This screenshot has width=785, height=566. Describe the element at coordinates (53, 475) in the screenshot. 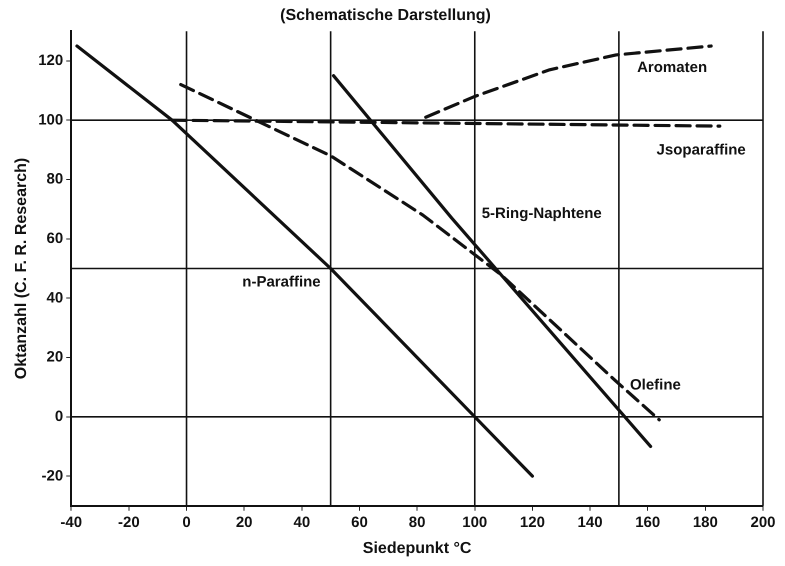

I see `y-tick-label: -20` at that location.